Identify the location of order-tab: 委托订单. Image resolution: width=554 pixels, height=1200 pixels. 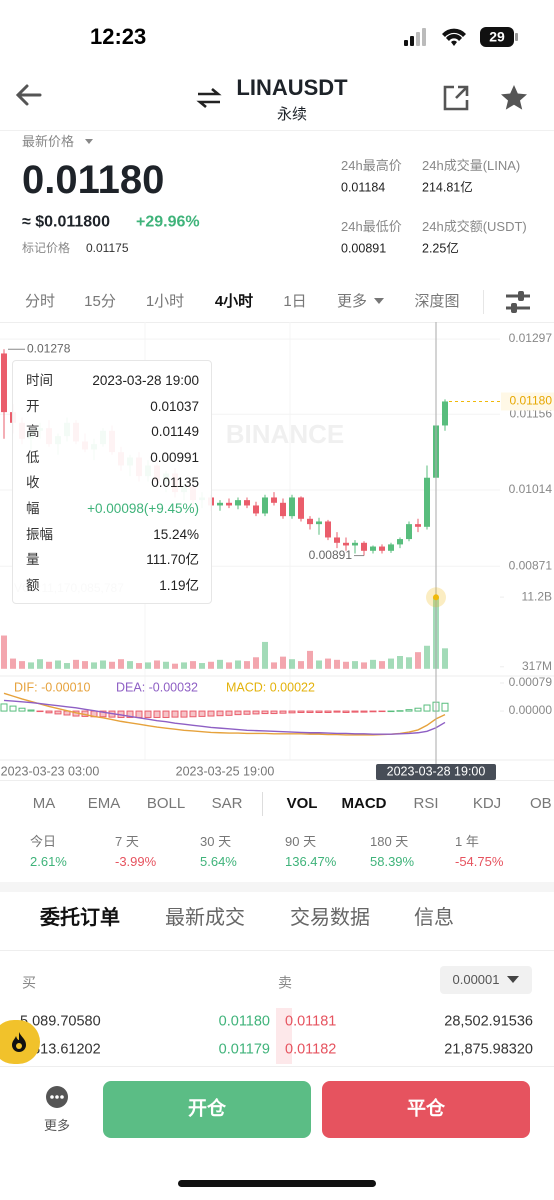
(80, 918).